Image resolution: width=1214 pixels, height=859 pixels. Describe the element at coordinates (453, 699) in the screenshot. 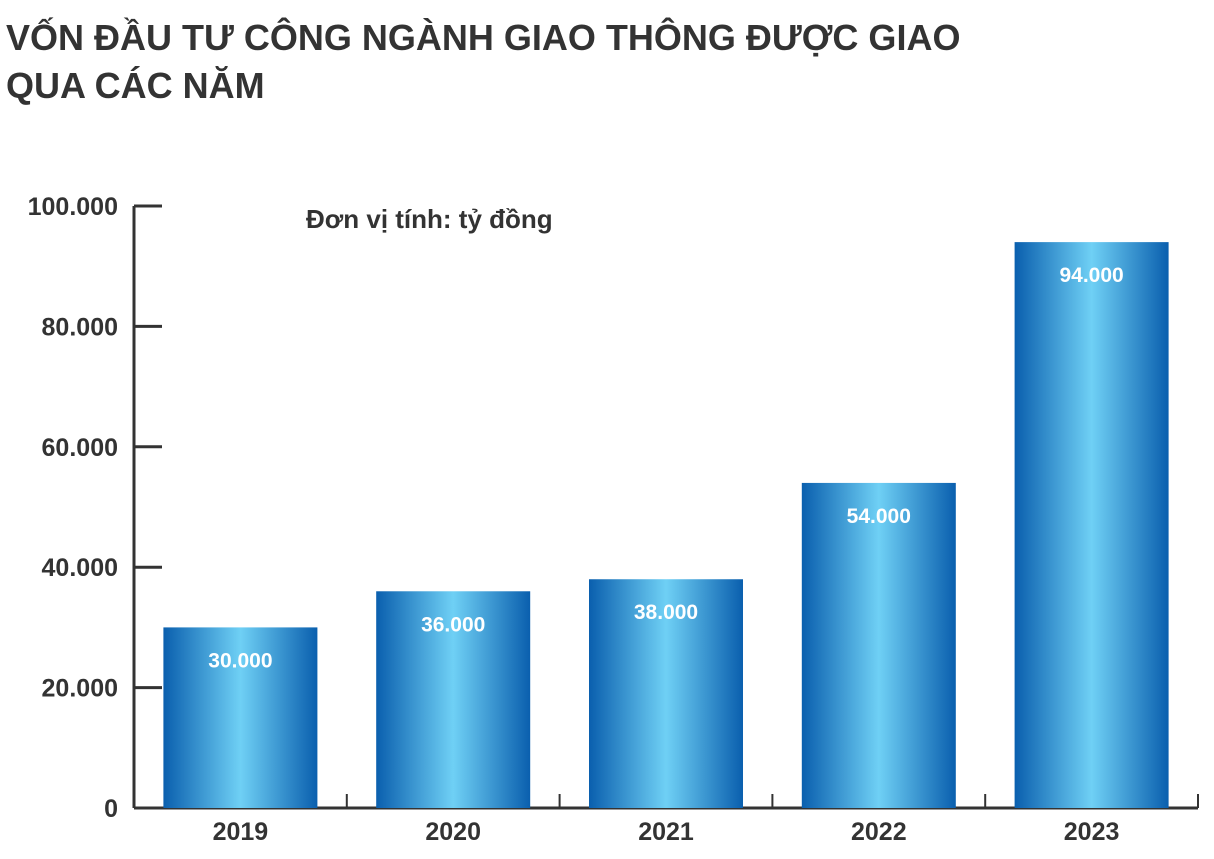

I see `bar-2020` at that location.